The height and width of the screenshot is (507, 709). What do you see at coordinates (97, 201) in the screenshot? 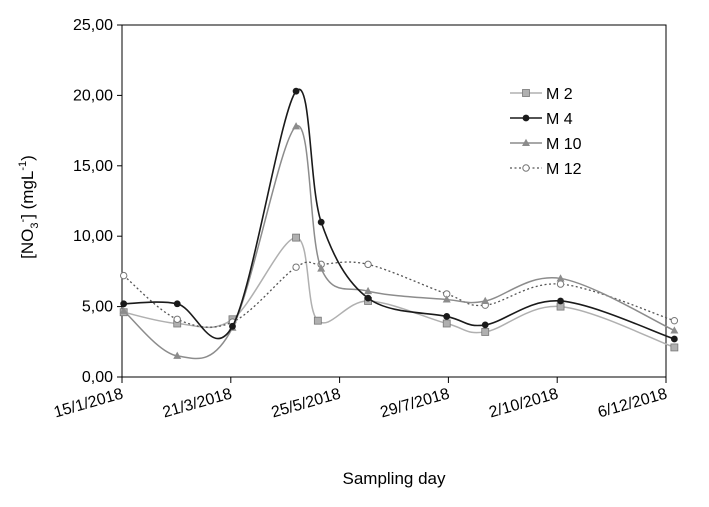
I see `y-axis: 0,00 5,00 10,00 15,00 20,00 25,00` at bounding box center [97, 201].